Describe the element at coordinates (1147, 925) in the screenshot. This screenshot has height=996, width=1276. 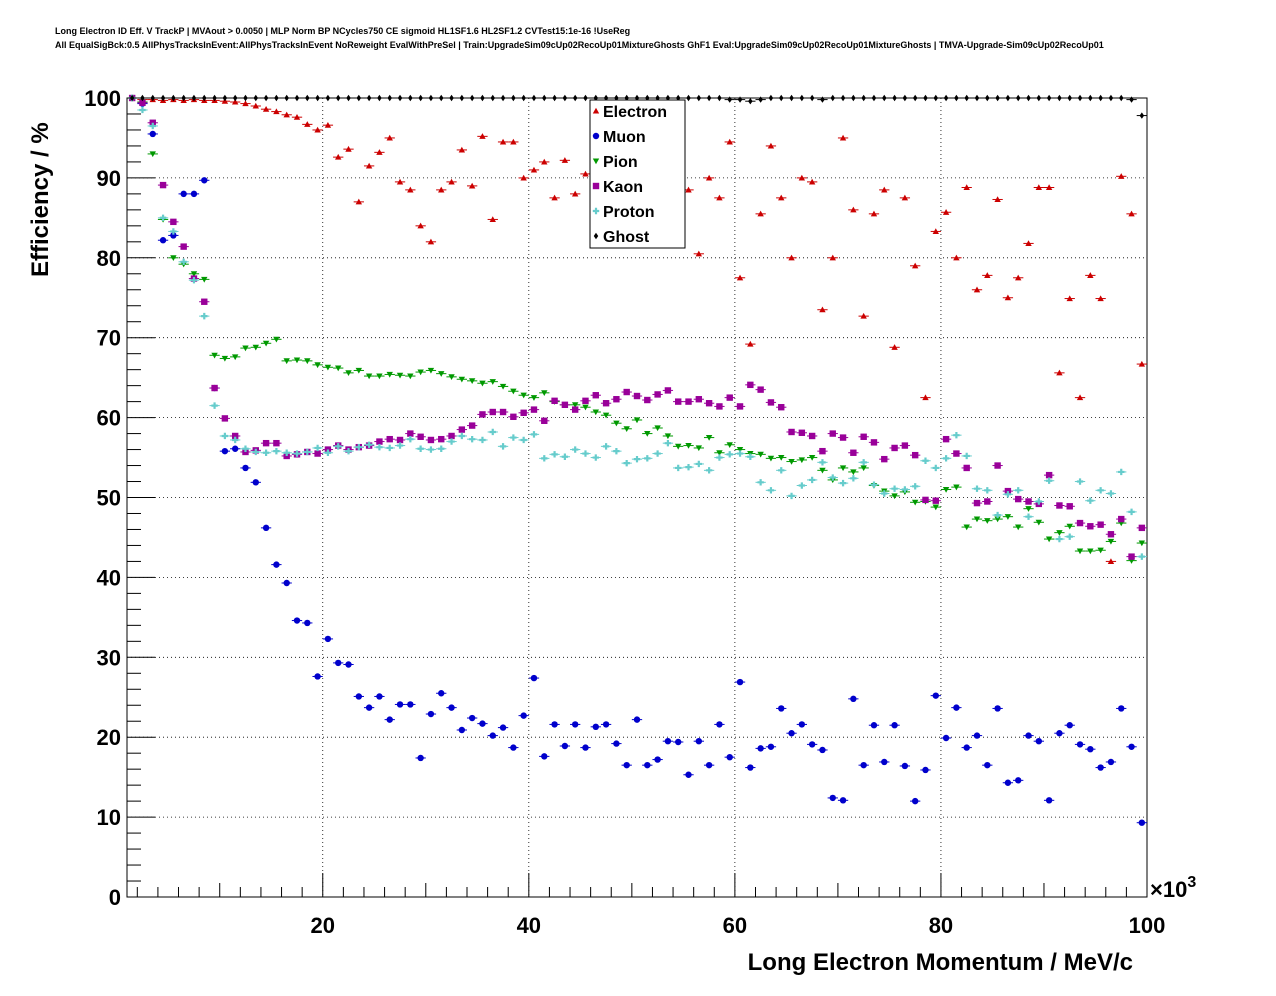
I see `x-tick-label: 100` at that location.